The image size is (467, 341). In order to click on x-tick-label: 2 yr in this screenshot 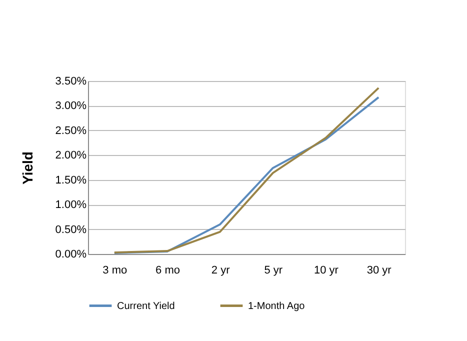, I will do `click(220, 270)`.